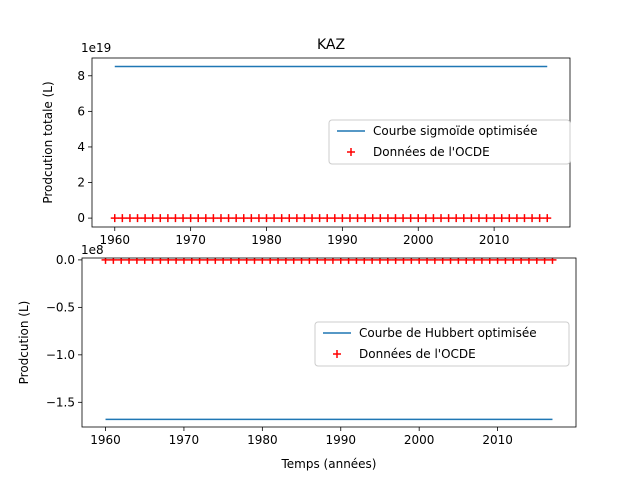 This screenshot has width=640, height=480. What do you see at coordinates (60, 307) in the screenshot?
I see `y-tick-label: −0.5` at bounding box center [60, 307].